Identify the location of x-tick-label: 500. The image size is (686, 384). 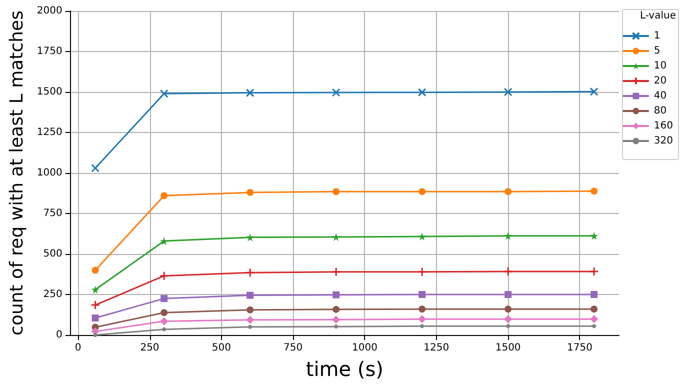
(221, 348).